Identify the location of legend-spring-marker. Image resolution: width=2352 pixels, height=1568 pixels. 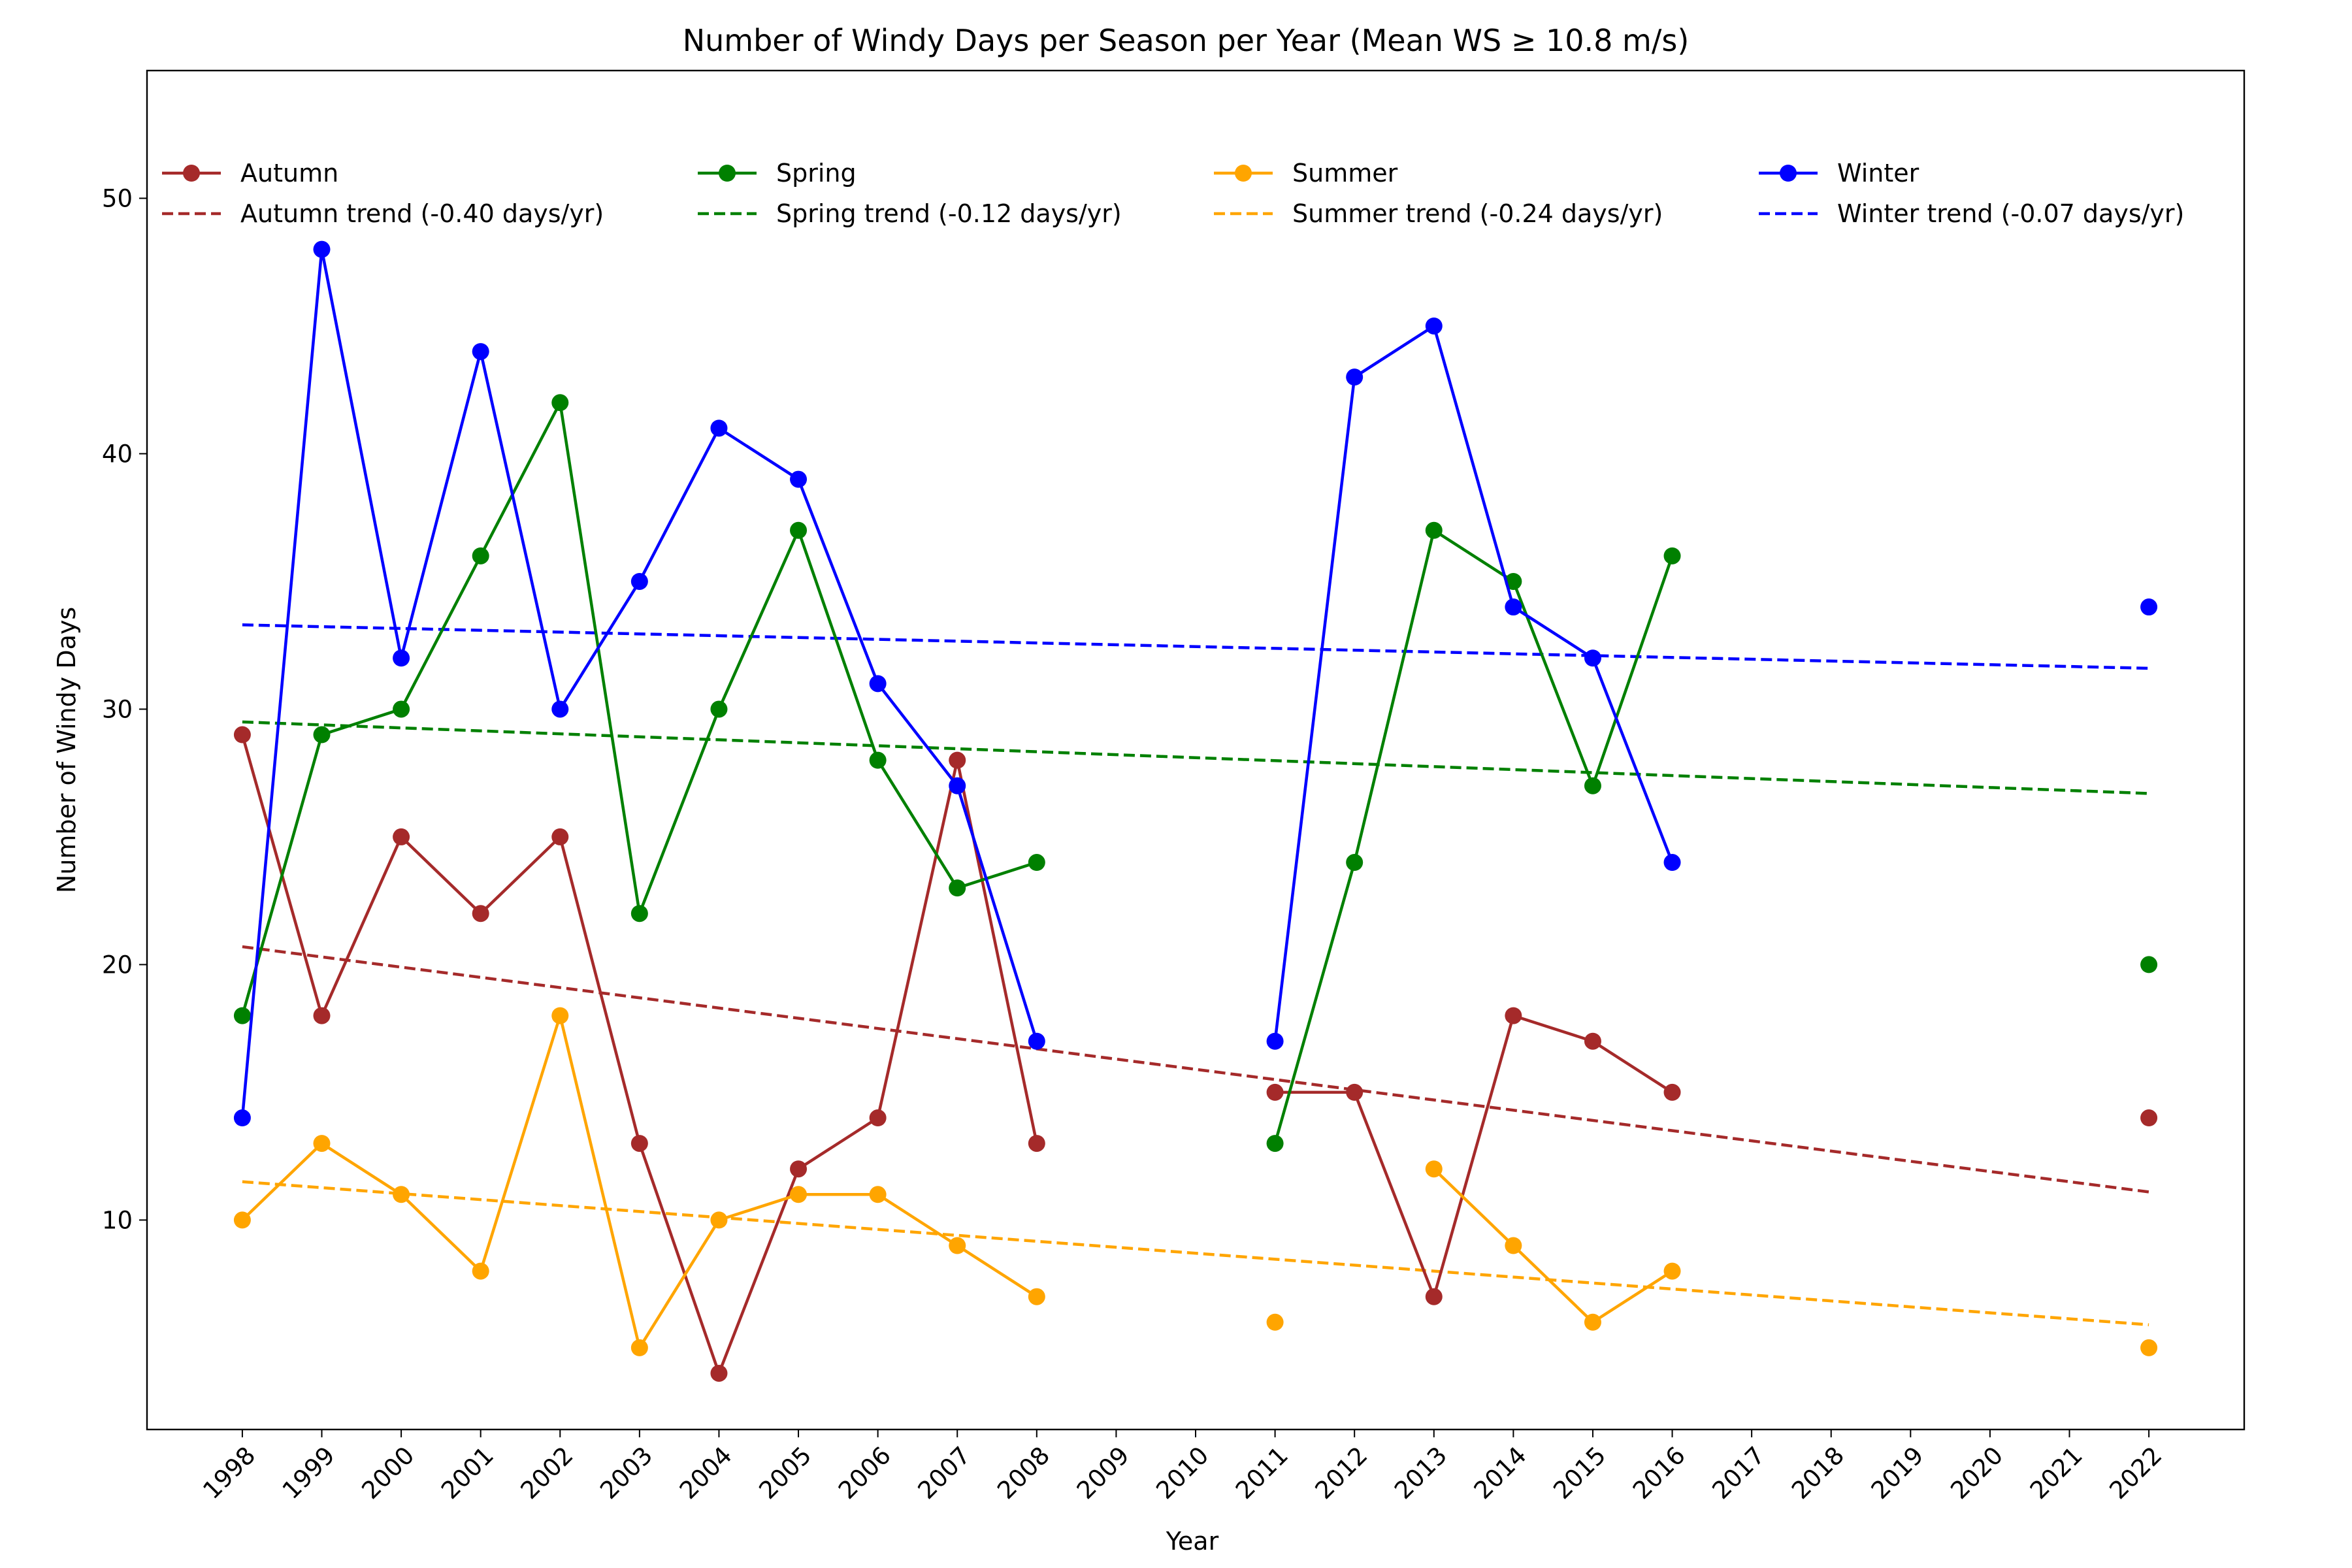
(727, 173).